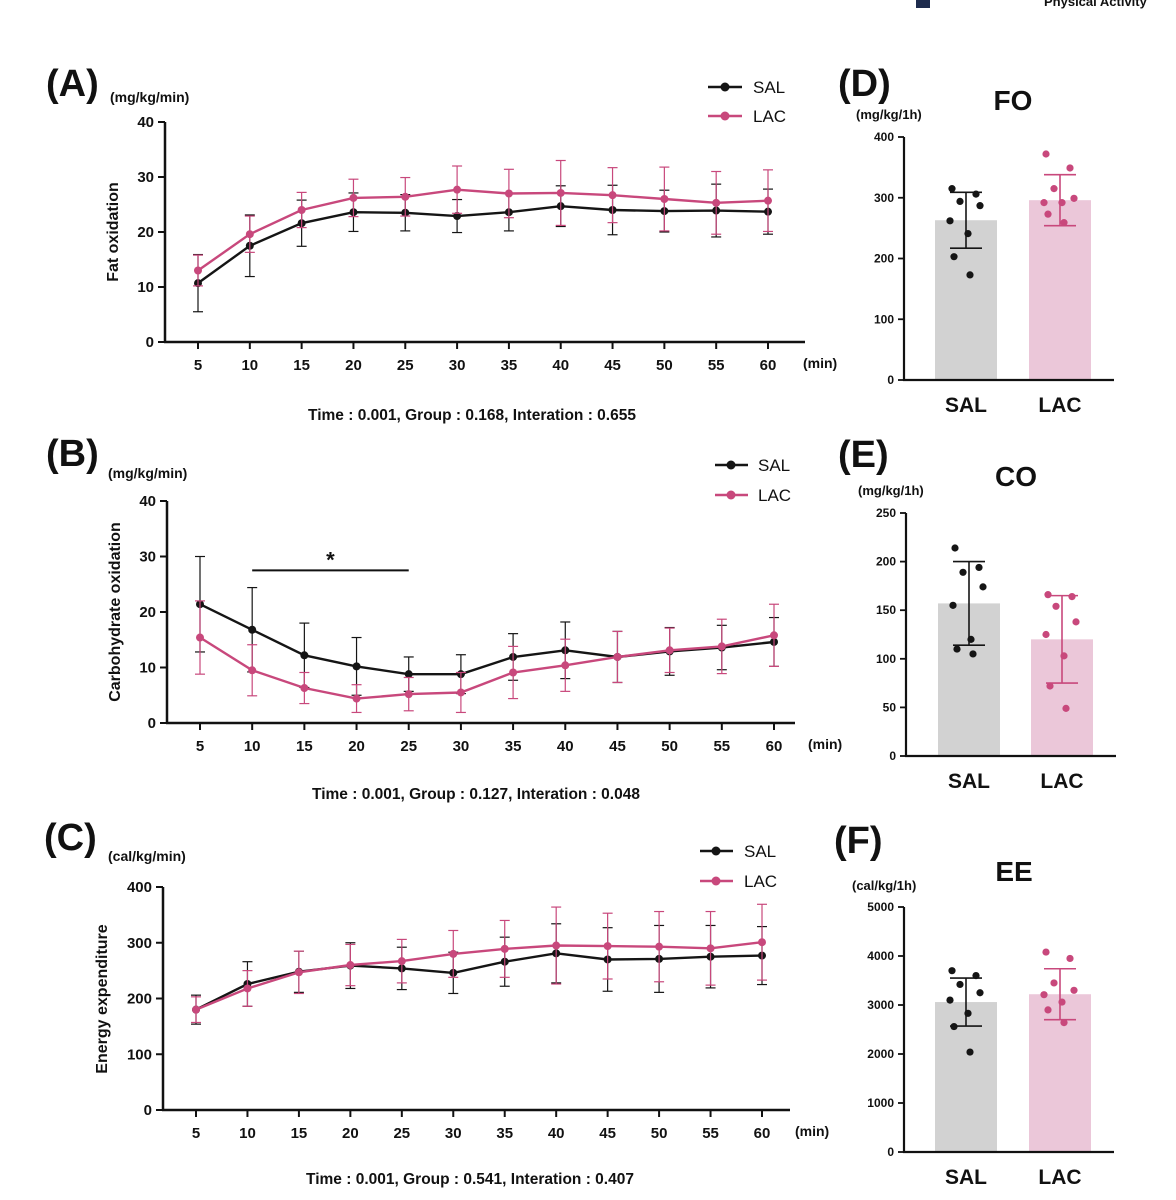 This screenshot has width=1176, height=1200. What do you see at coordinates (892, 756) in the screenshot?
I see `panel-e-ytick-label: 0` at bounding box center [892, 756].